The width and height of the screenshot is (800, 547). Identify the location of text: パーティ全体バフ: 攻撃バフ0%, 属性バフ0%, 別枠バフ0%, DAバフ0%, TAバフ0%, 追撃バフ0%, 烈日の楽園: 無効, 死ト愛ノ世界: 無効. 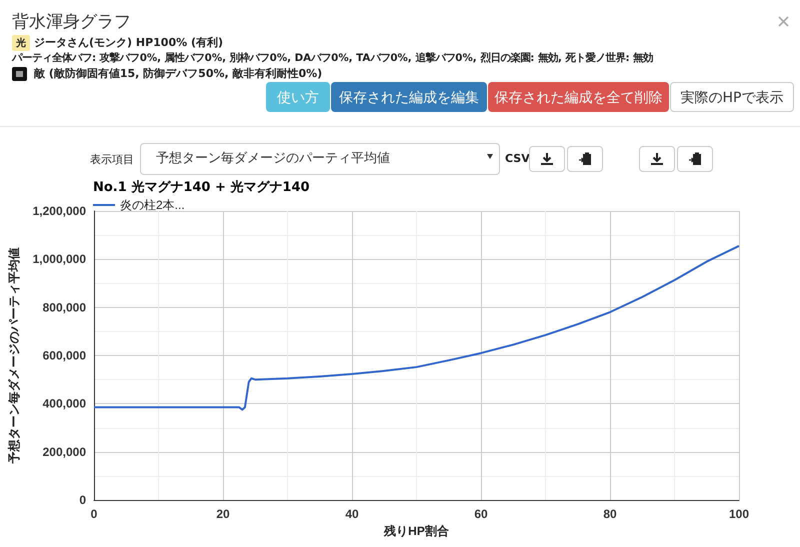
(333, 58).